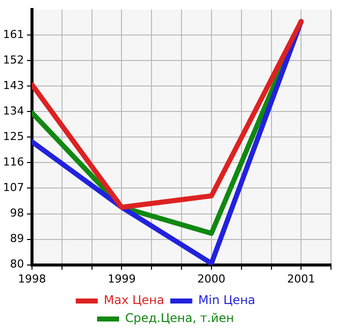  Describe the element at coordinates (17, 239) in the screenshot. I see `y-tick-label: 89` at that location.